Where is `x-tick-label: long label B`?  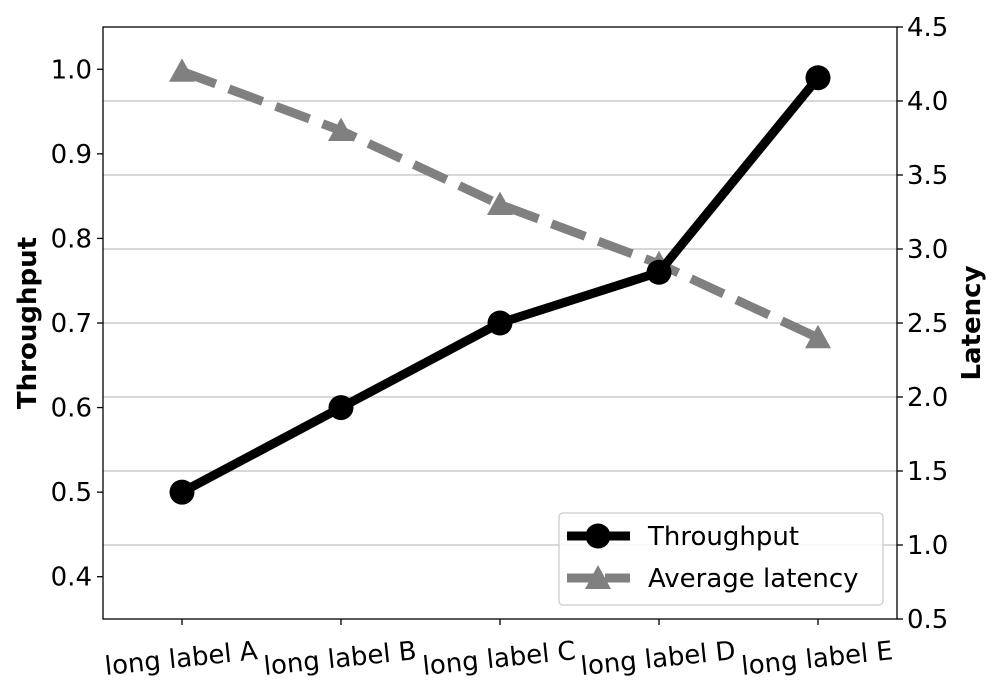 x-tick-label: long label B is located at coordinates (340, 659).